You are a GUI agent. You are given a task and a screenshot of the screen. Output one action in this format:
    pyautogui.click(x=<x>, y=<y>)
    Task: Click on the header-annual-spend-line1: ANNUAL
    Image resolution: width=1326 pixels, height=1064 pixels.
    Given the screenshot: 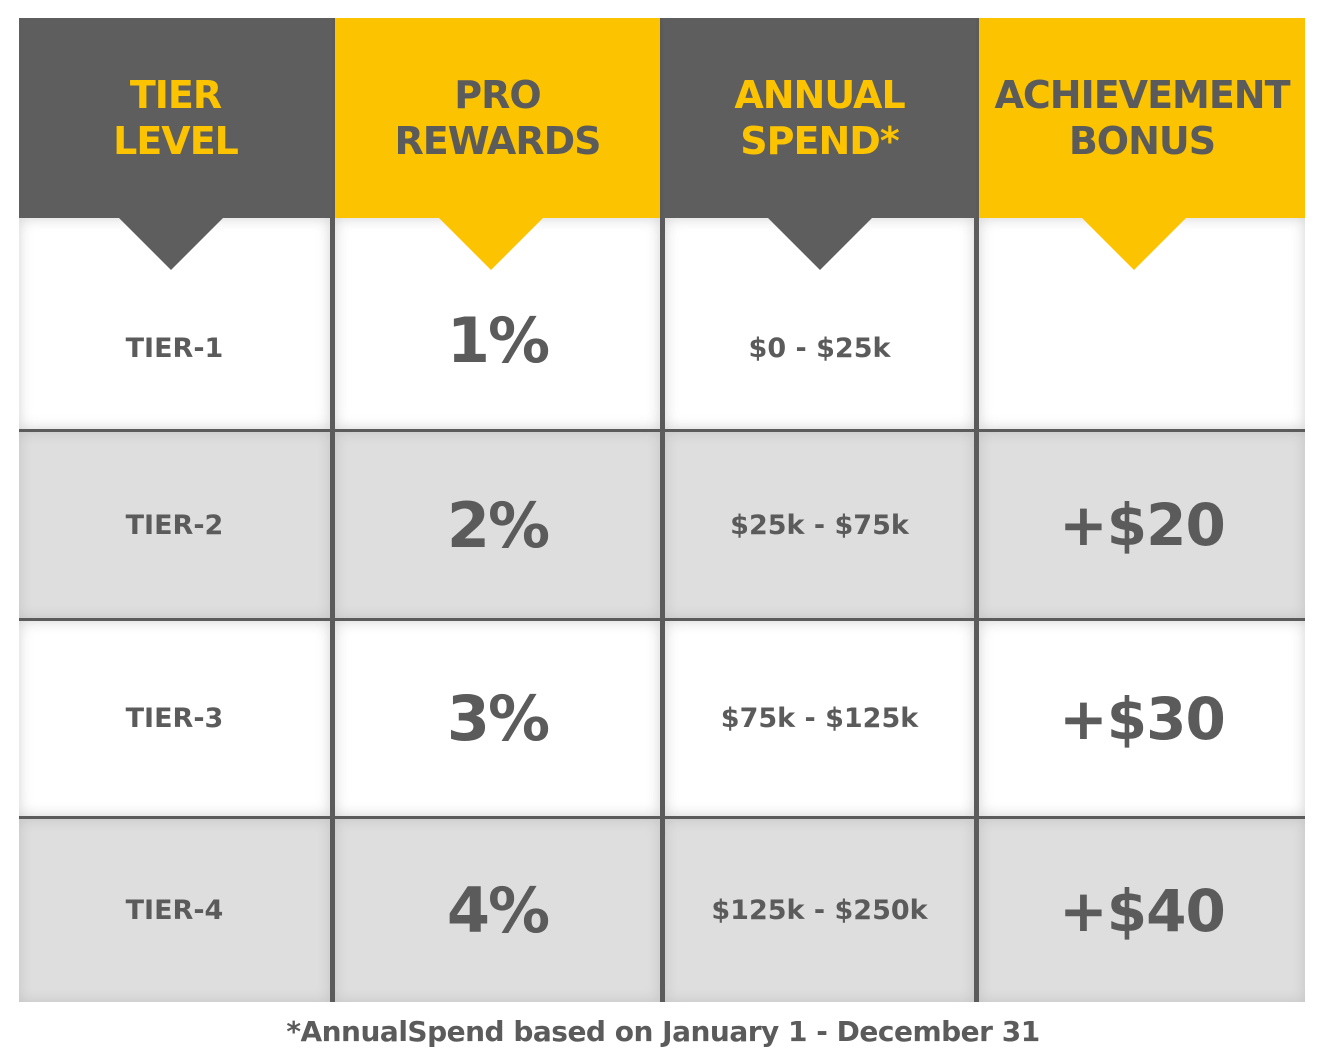 What is the action you would take?
    pyautogui.click(x=819, y=95)
    